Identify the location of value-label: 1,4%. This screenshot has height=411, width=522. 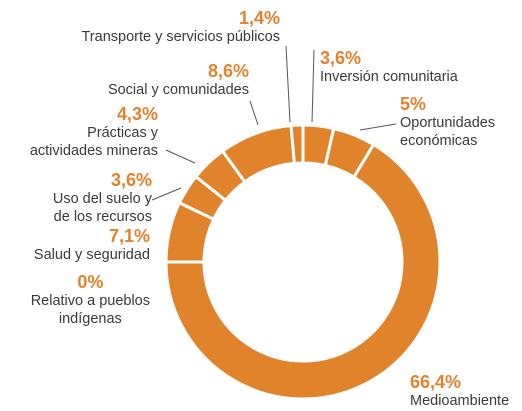
(259, 18).